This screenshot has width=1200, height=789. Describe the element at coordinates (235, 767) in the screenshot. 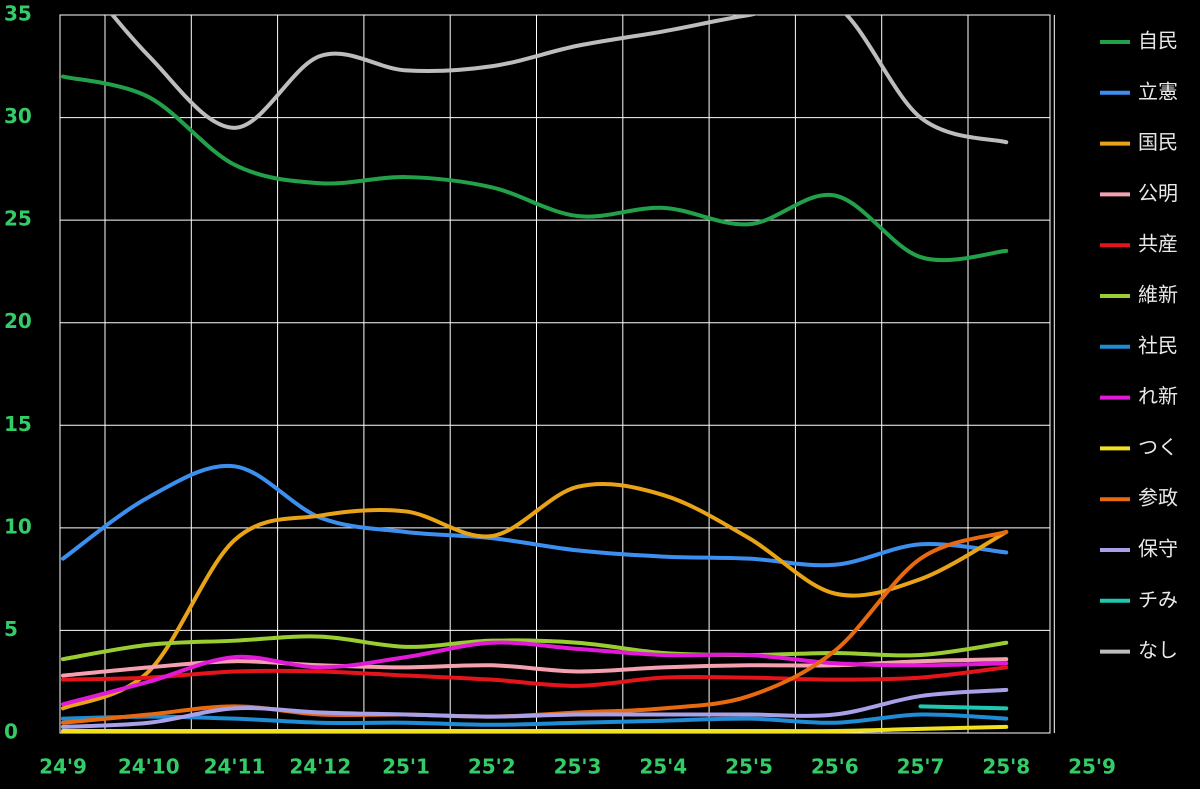

I see `x-tick-label: 24'11` at that location.